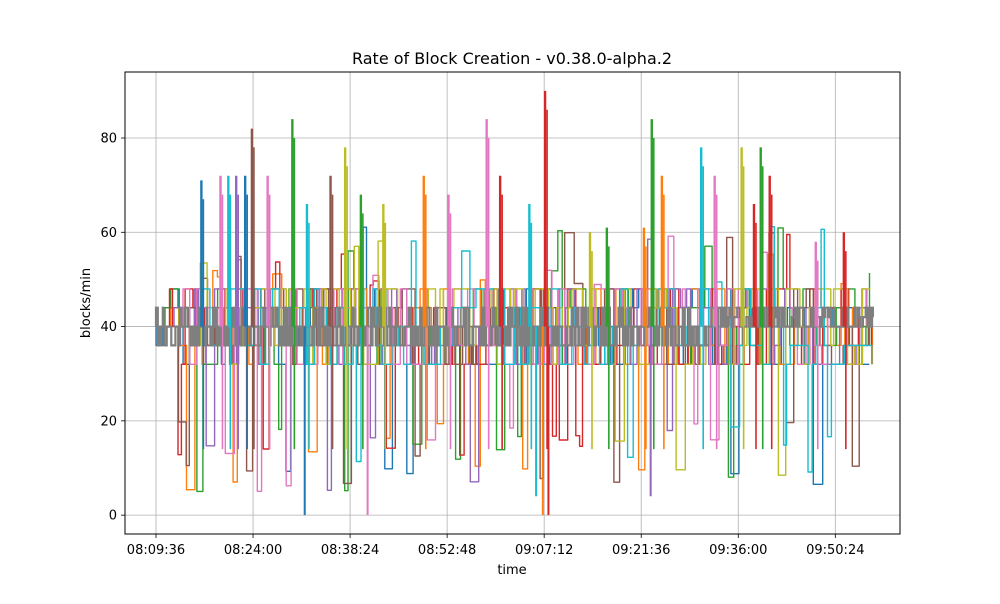 Image resolution: width=1000 pixels, height=604 pixels. What do you see at coordinates (86, 303) in the screenshot?
I see `y-axis-label: blocks/min` at bounding box center [86, 303].